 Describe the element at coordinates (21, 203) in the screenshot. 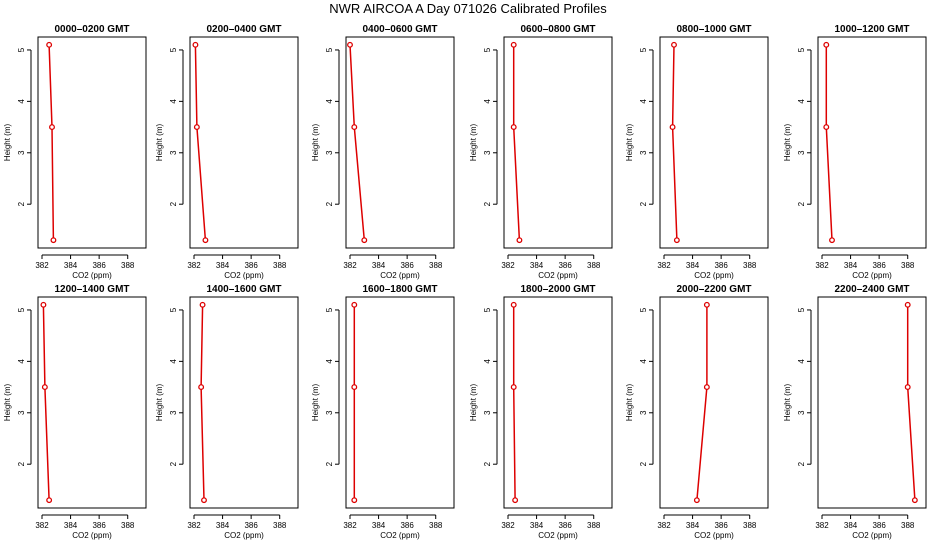

I see `panel-1-y-tick-label: 2` at that location.